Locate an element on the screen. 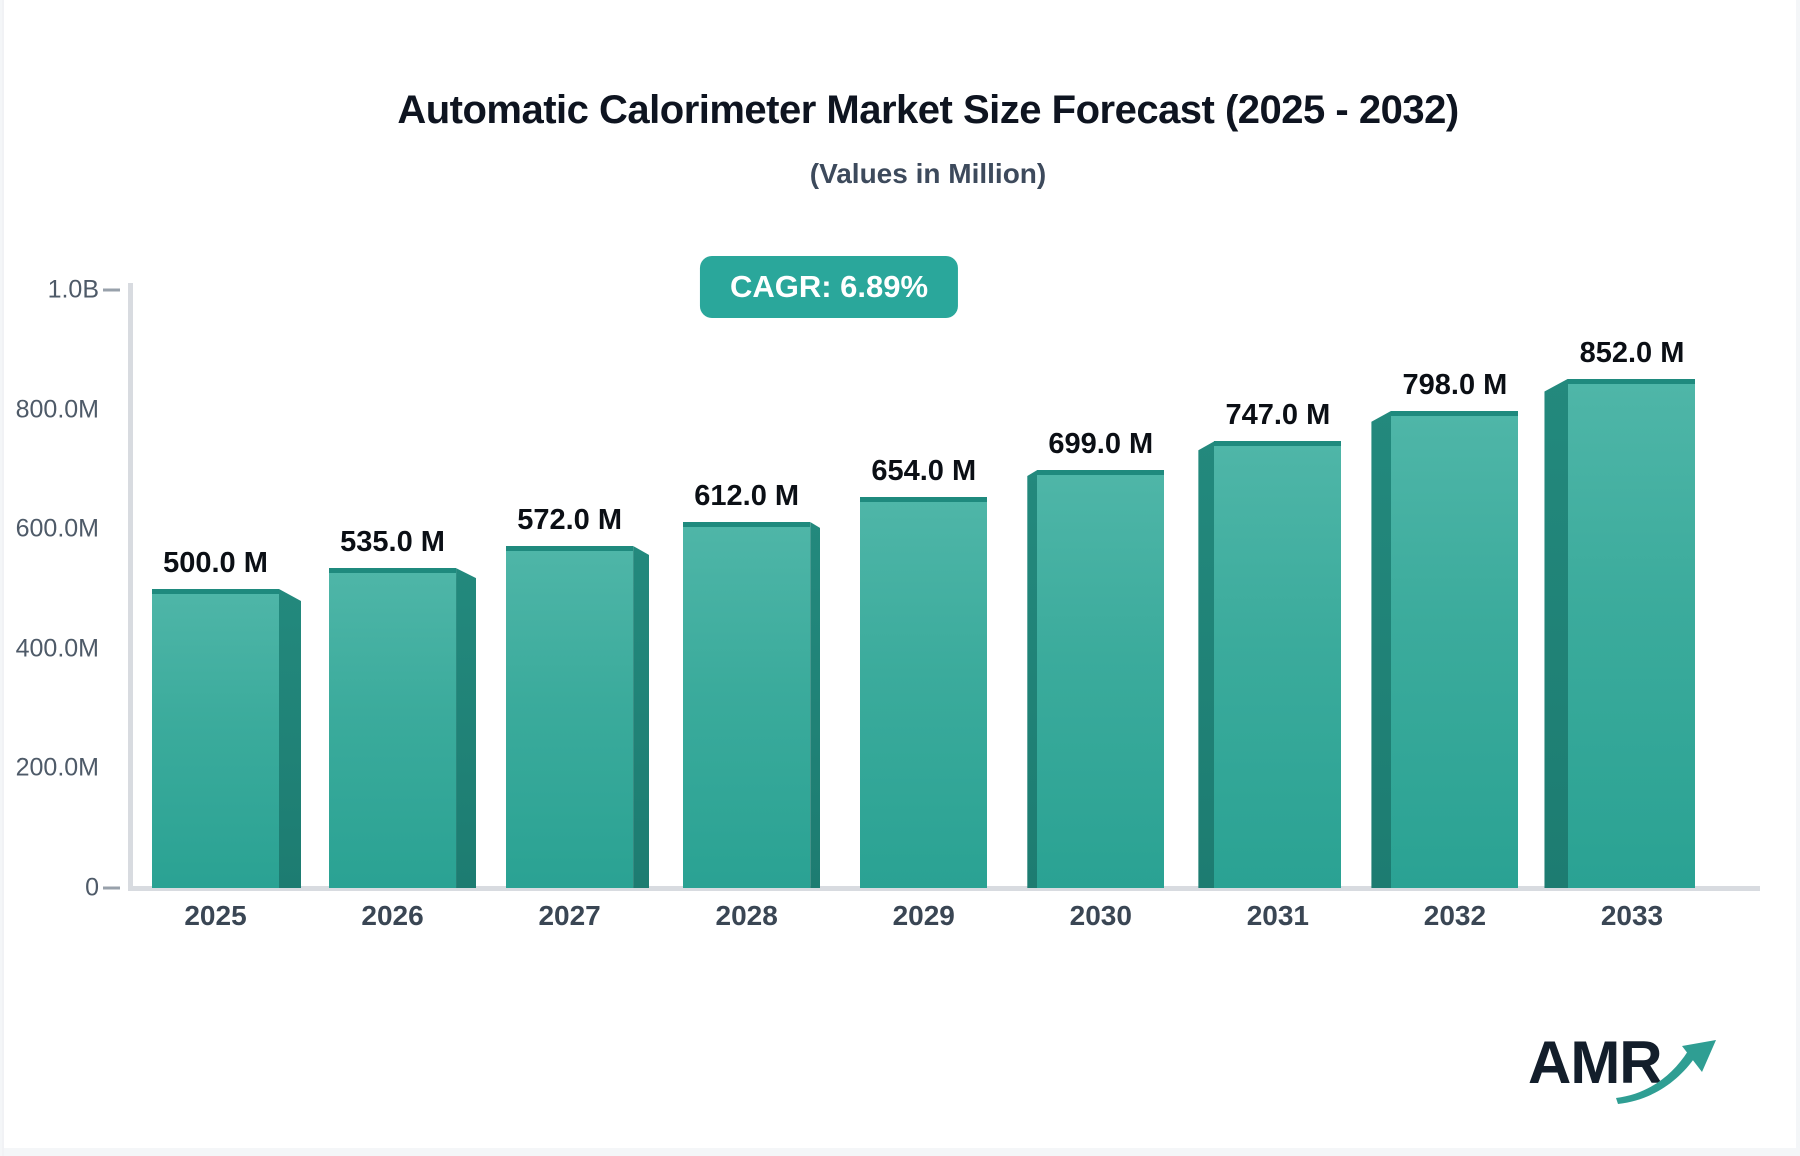  x-tick-label-2030: 2030 is located at coordinates (1100, 915).